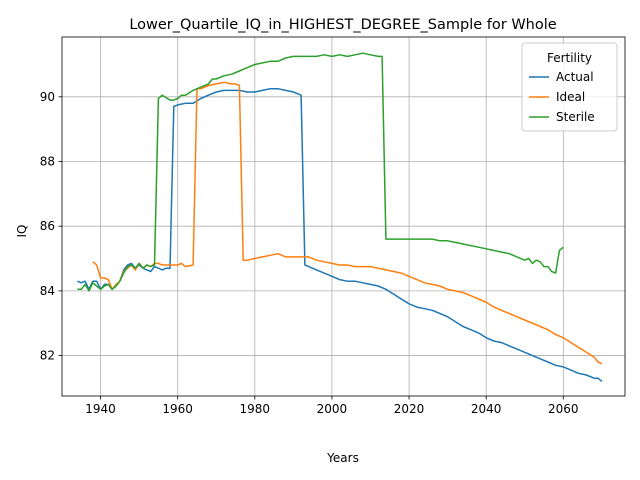 This screenshot has height=480, width=640. Describe the element at coordinates (100, 409) in the screenshot. I see `x-tick-label: 1940` at that location.